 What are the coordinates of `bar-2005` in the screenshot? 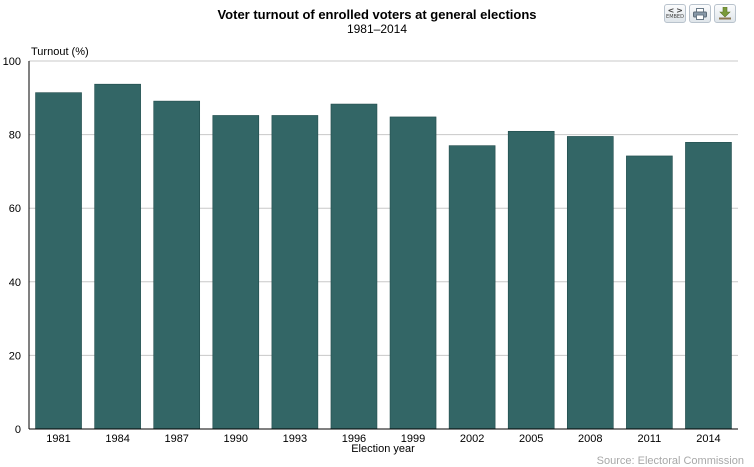 It's located at (531, 280).